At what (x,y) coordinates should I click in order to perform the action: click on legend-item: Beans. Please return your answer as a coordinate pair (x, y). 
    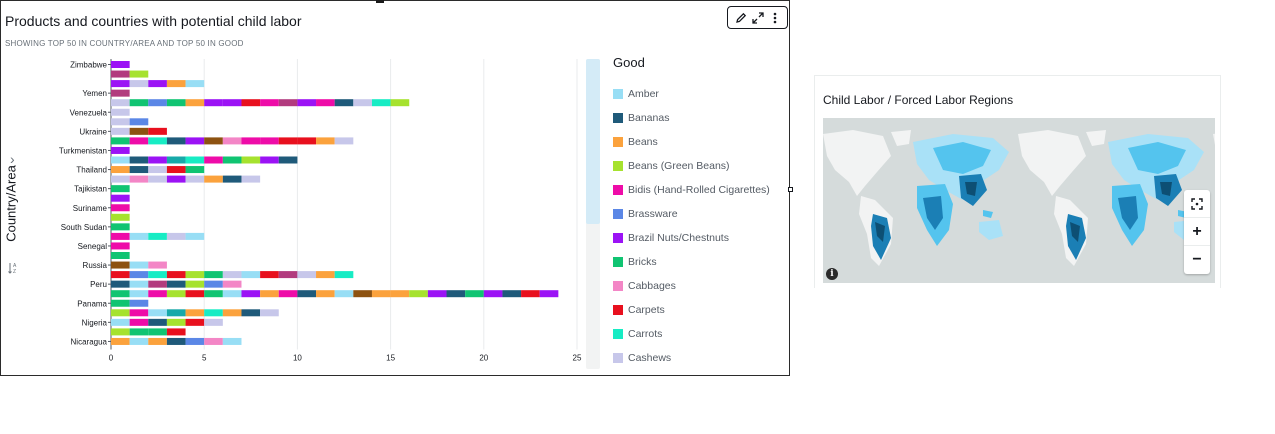
    Looking at the image, I should click on (700, 142).